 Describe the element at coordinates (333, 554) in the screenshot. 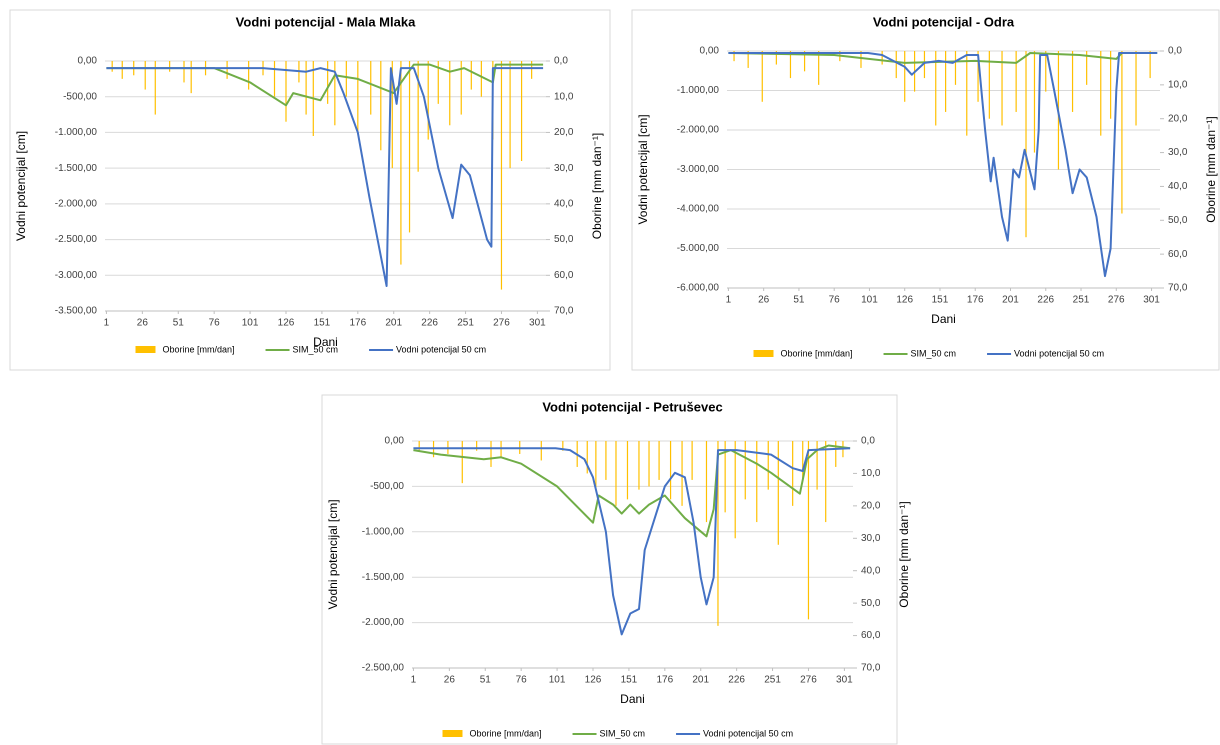

I see `y-axis-title: Vodni potencijal [cm]` at that location.